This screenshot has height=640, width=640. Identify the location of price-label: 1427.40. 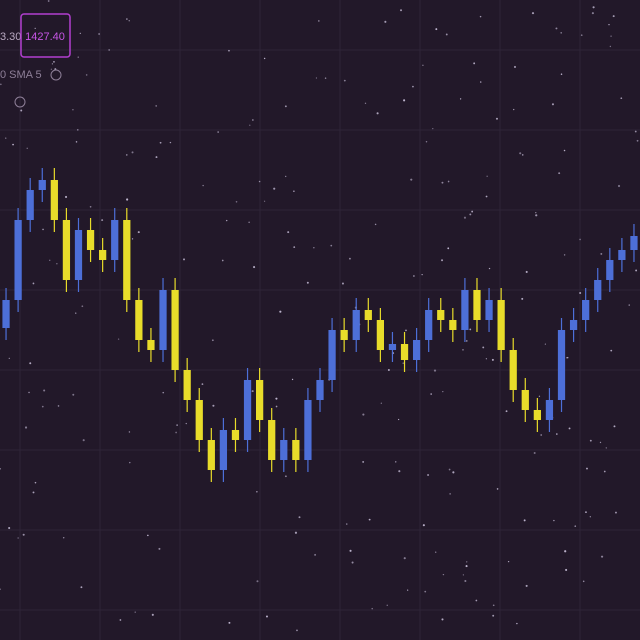
(45, 37).